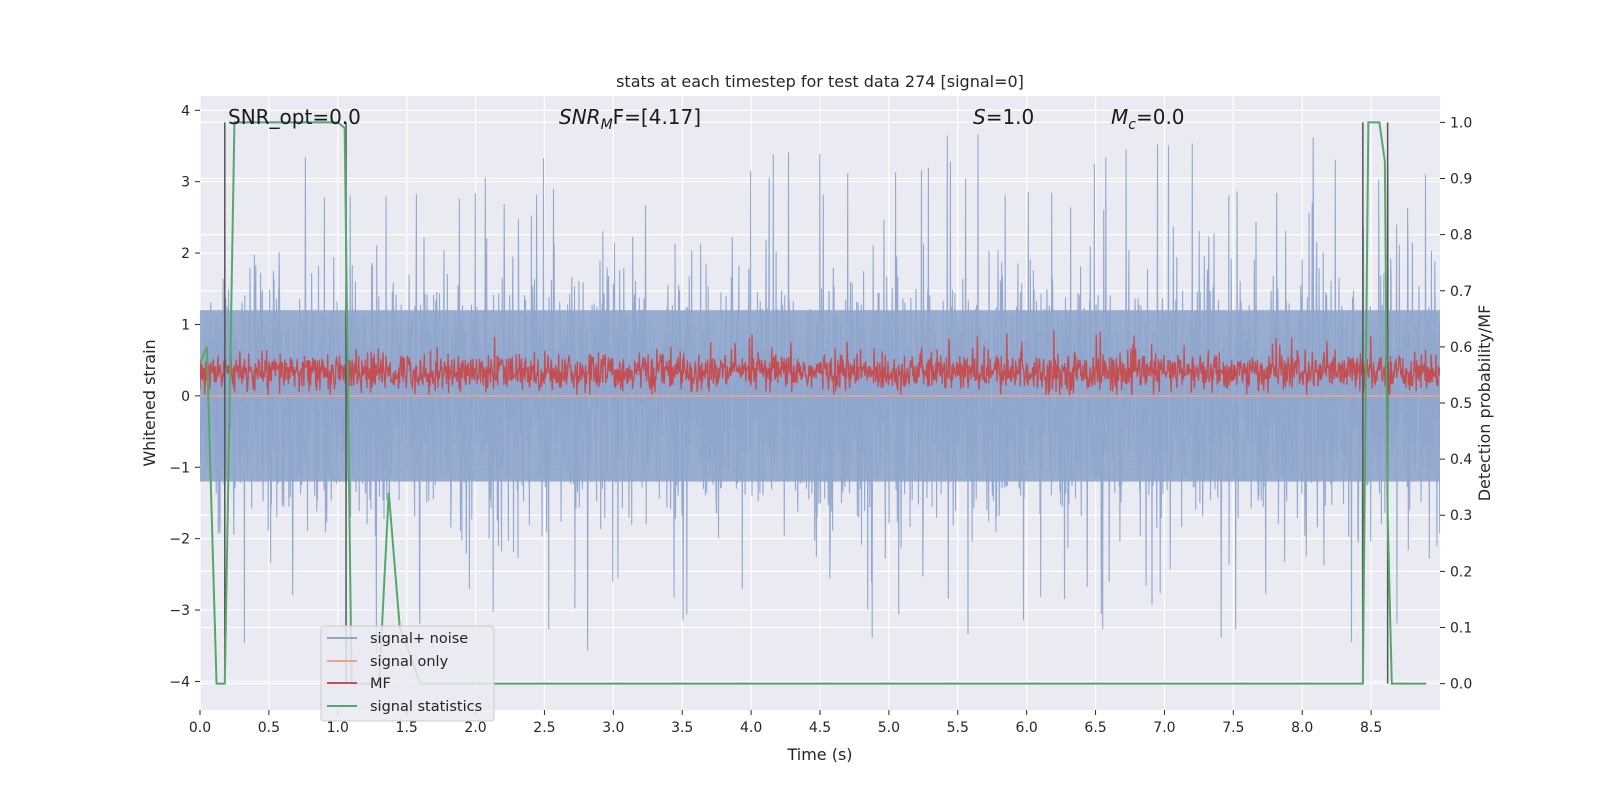 The image size is (1600, 800). I want to click on annotation-snr-mf-rest: F=[4.17], so click(657, 117).